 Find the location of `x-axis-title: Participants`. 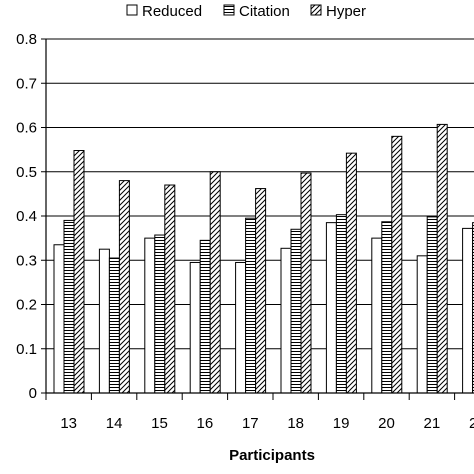

x-axis-title: Participants is located at coordinates (272, 455).